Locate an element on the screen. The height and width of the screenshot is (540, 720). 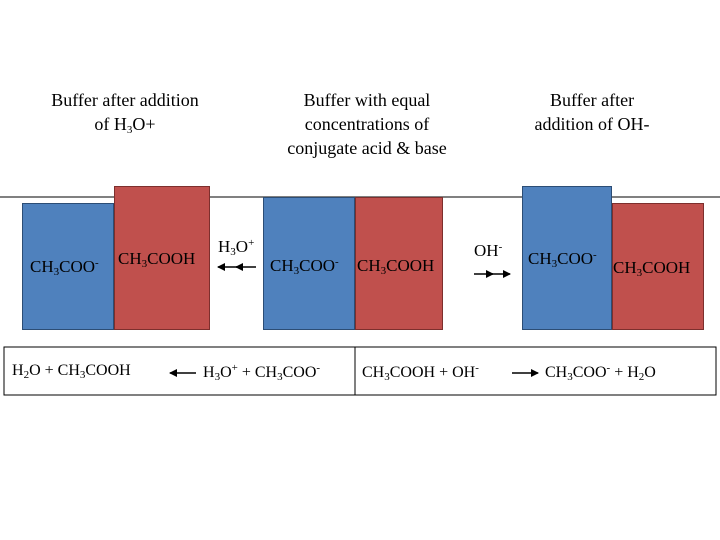
text-run: Buffer after is located at coordinates (592, 100).